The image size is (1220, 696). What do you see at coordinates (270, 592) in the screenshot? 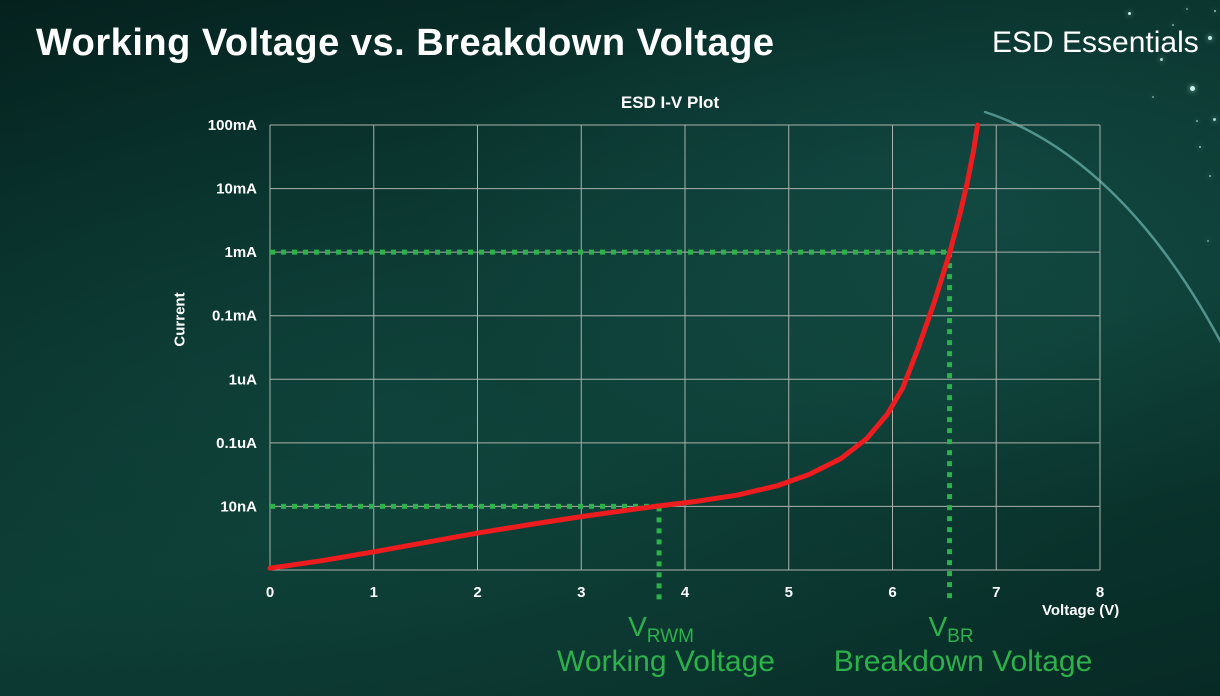
I see `x-tick-label: 0` at bounding box center [270, 592].